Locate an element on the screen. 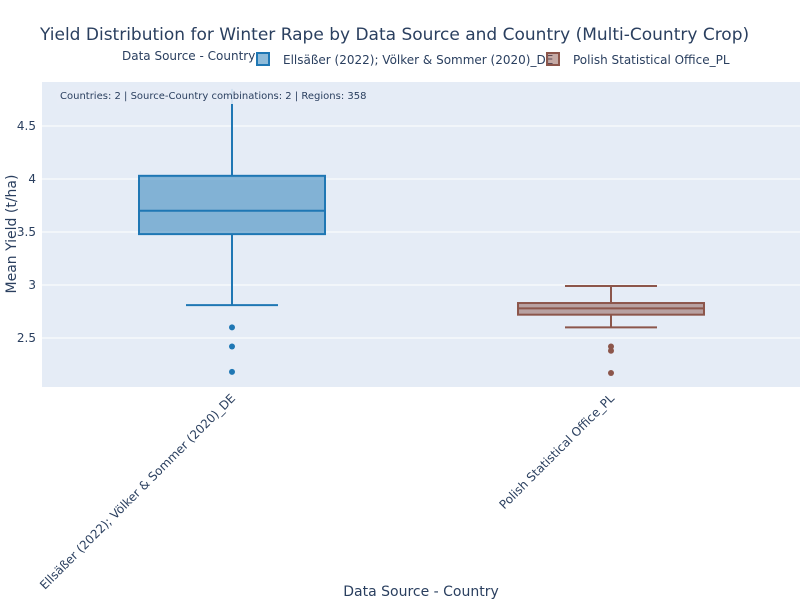  y-tick-label: 4 is located at coordinates (32, 179).